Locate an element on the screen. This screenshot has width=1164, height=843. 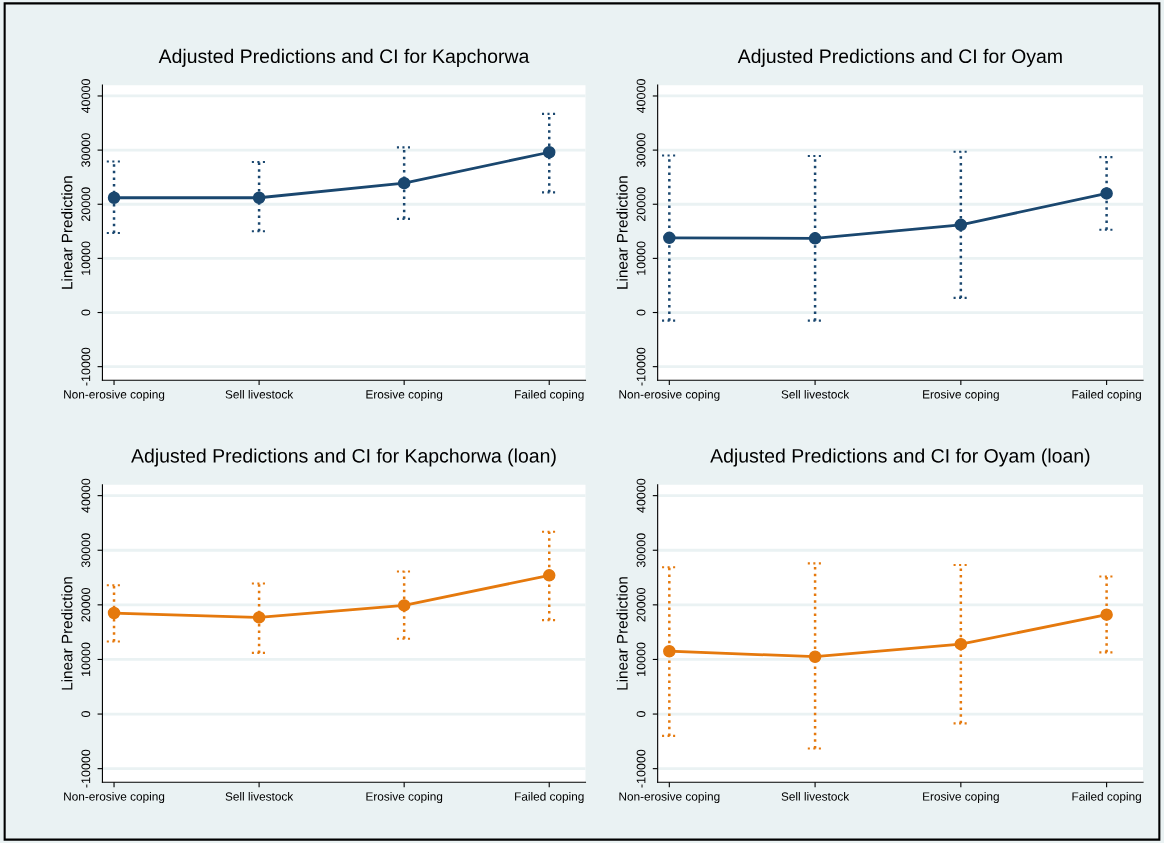
chart-title: Adjusted Predictions and CI for Kapchorwa is located at coordinates (344, 57).